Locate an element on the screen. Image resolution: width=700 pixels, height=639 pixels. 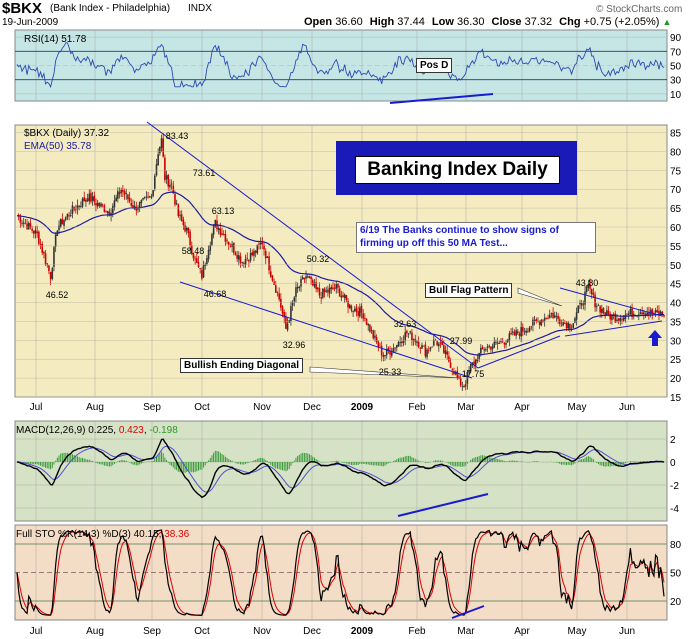
bull-flag-callout: Bull Flag Pattern is located at coordinates (469, 290).